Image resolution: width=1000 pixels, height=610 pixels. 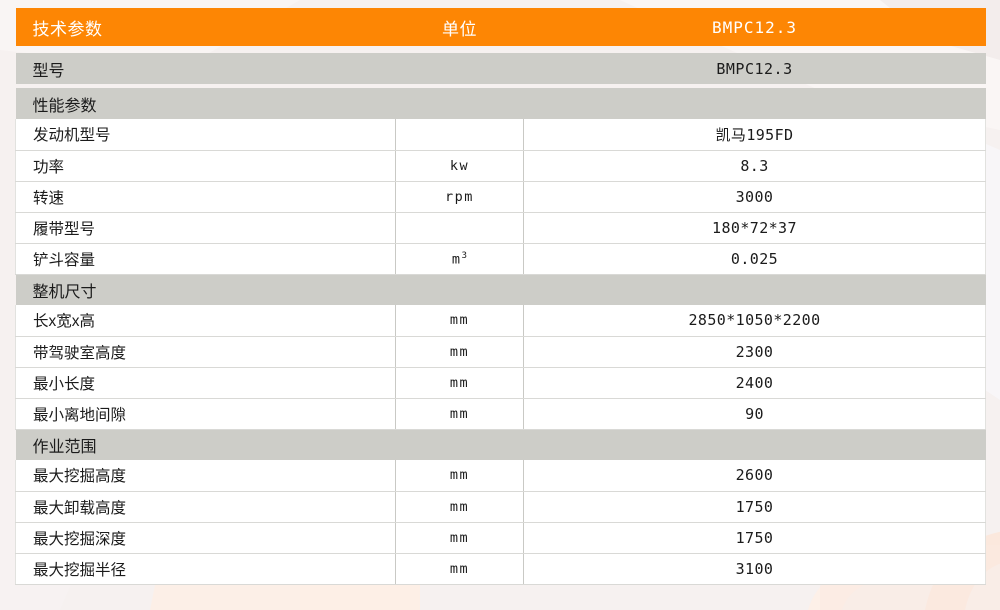 I want to click on table-row: 发动机型号 凯马195FD, so click(x=500, y=135).